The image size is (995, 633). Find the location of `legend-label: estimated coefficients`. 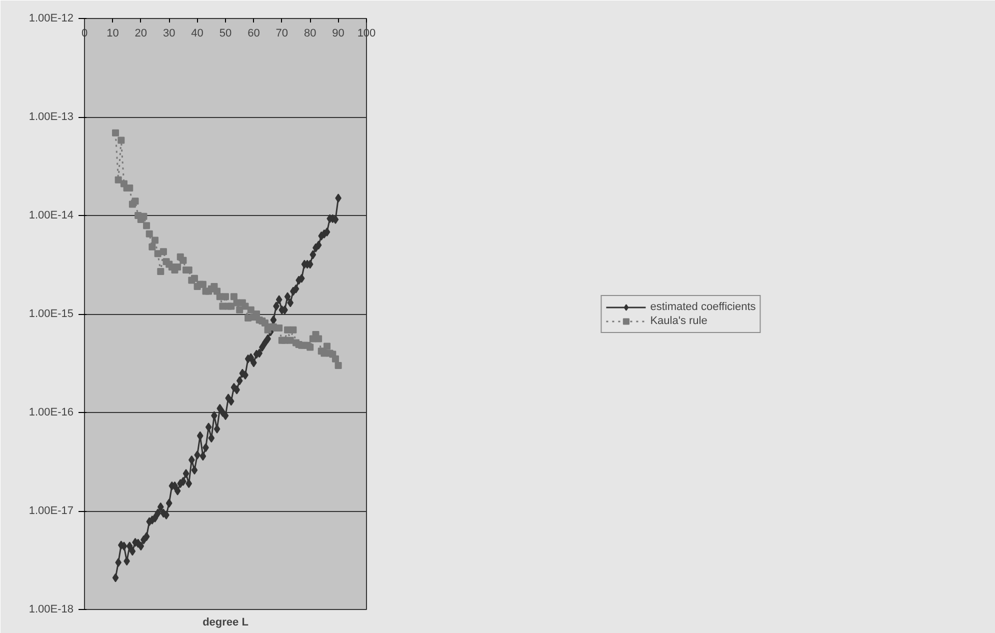

legend-label: estimated coefficients is located at coordinates (703, 307).